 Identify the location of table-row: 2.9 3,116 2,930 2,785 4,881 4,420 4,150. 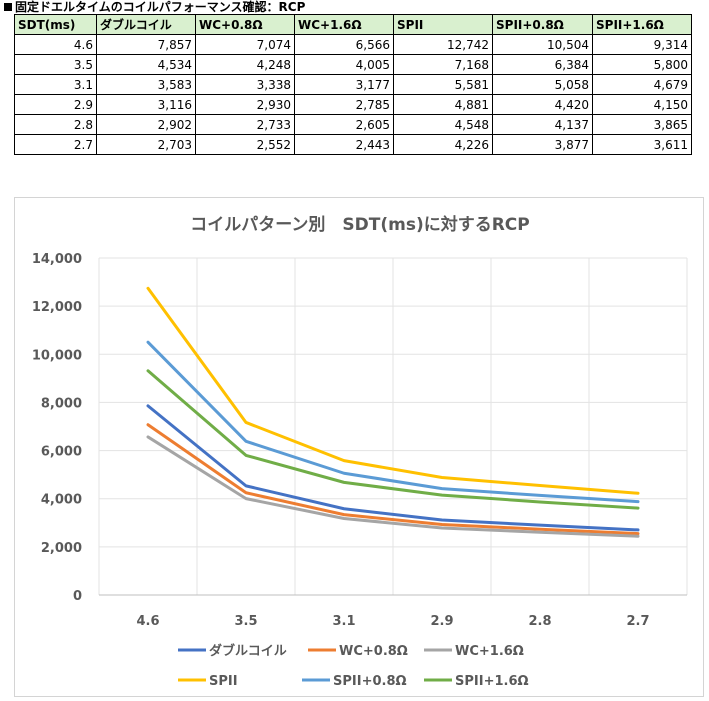
(353, 104).